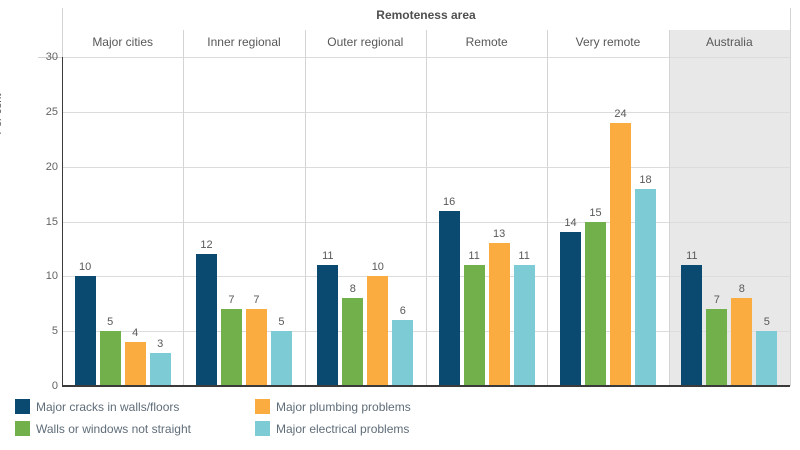 The width and height of the screenshot is (800, 450). Describe the element at coordinates (717, 347) in the screenshot. I see `bar-australia-walls-or-windows-not-straight` at that location.